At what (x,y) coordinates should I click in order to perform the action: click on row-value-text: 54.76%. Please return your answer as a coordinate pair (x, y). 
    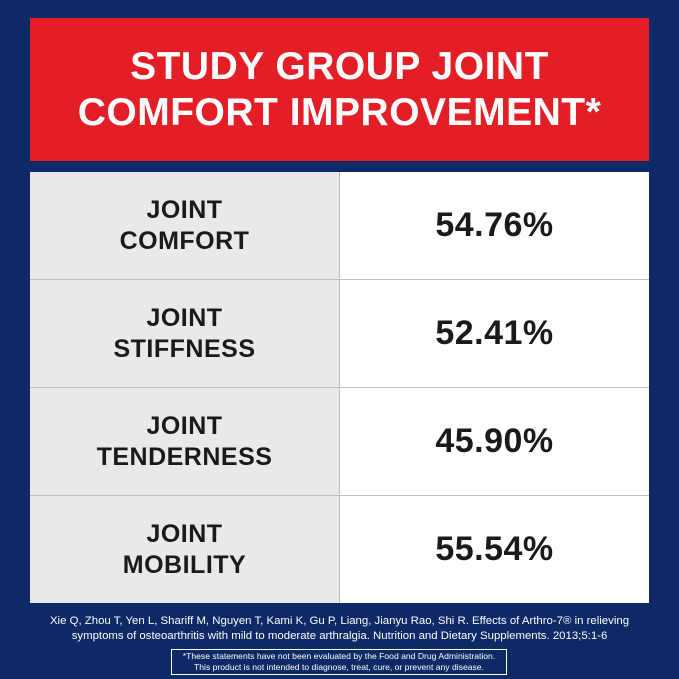
    Looking at the image, I should click on (494, 225).